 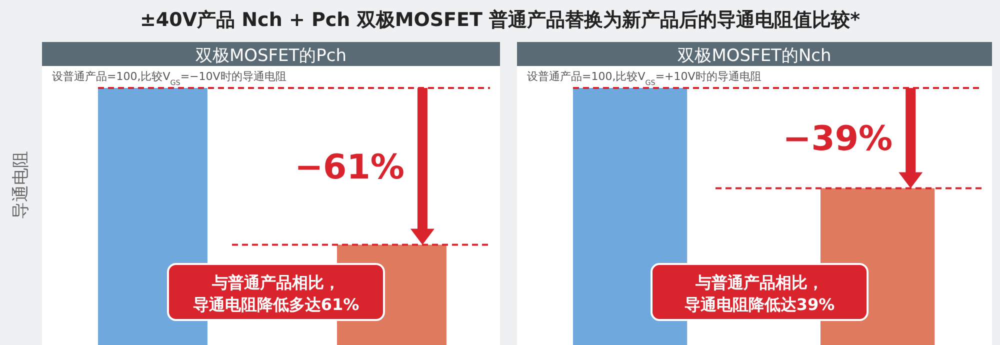 What do you see at coordinates (644, 78) in the screenshot?
I see `text: 设普通产品=100,比较V$_{GS}$=+10V时的导通电阻` at bounding box center [644, 78].